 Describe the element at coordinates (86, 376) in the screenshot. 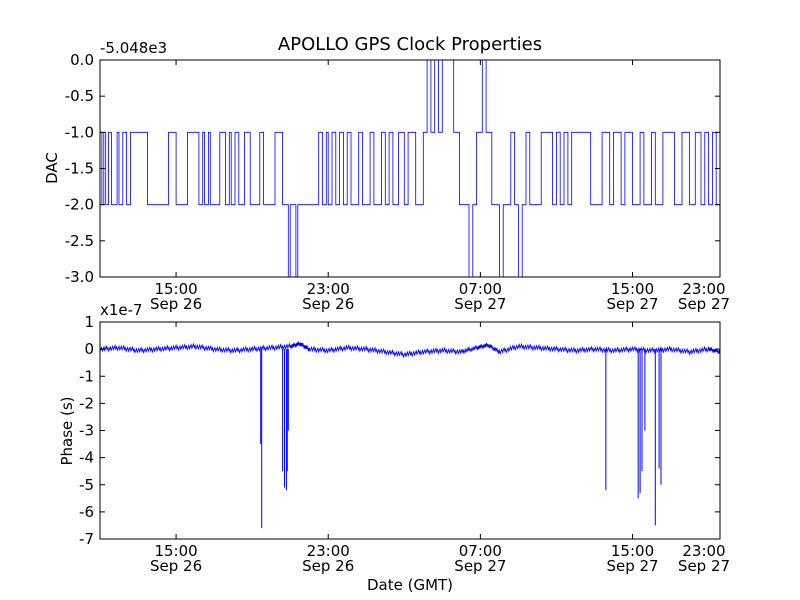

I see `phase-ytick-label: -1` at that location.